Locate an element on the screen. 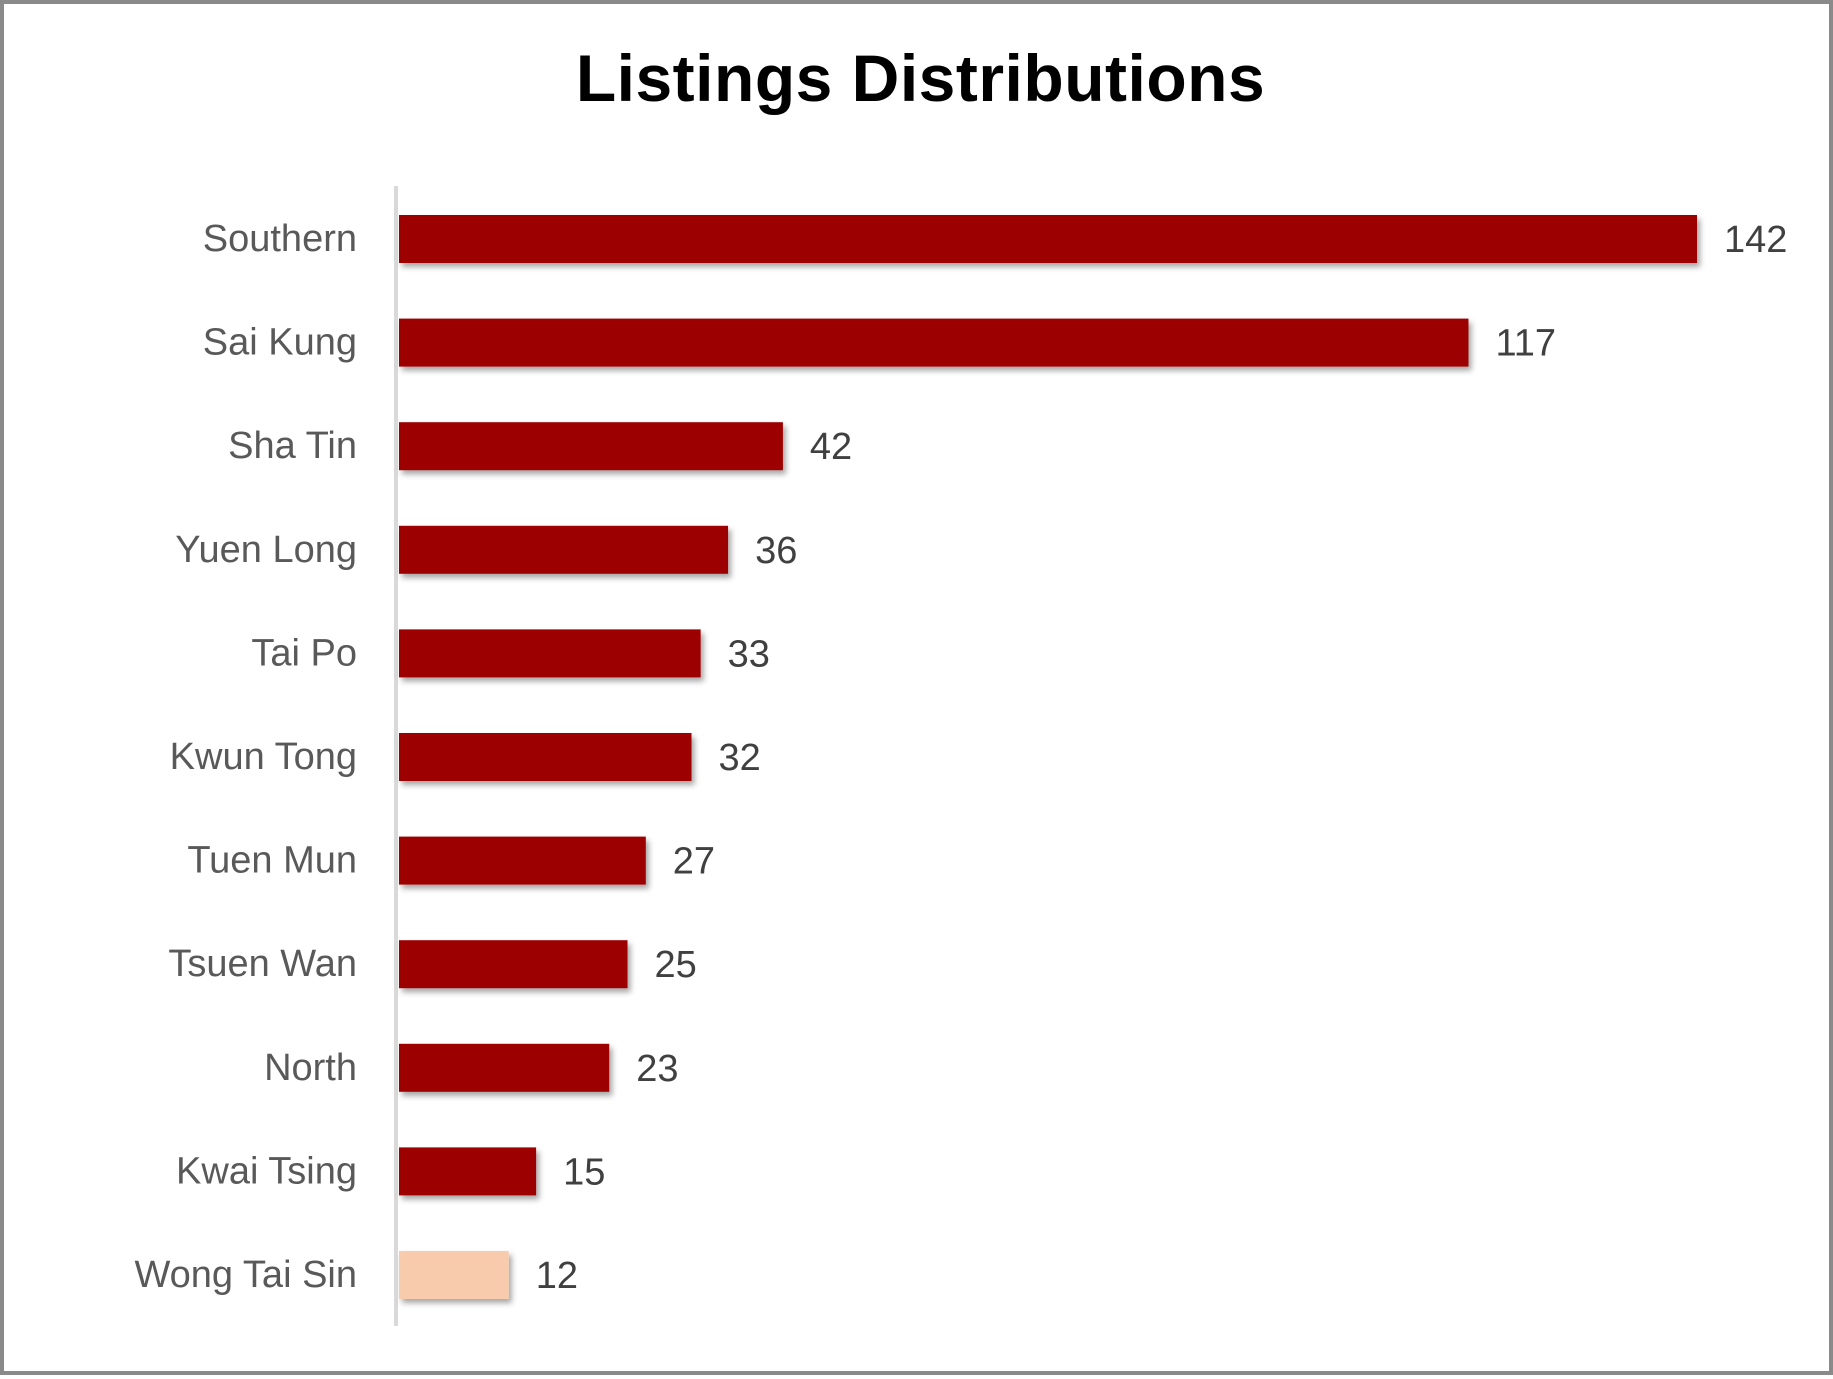 This screenshot has width=1833, height=1379. category-label: North is located at coordinates (310, 1068).